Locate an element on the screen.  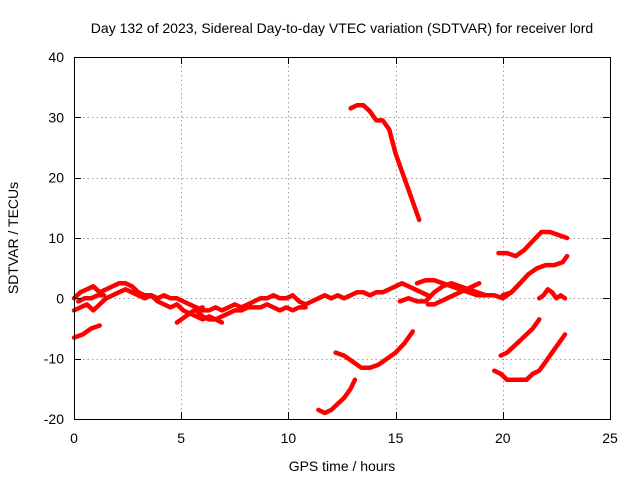
x-axis-label: GPS time / hours is located at coordinates (342, 466).